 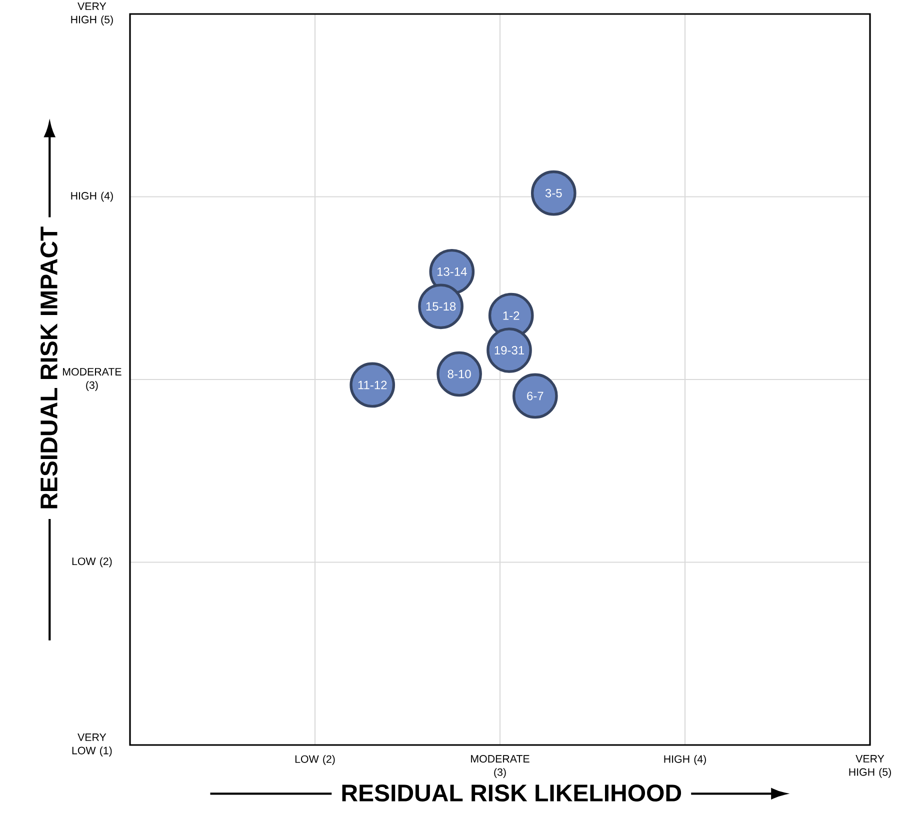 I want to click on annotation: 6-7, so click(x=535, y=396).